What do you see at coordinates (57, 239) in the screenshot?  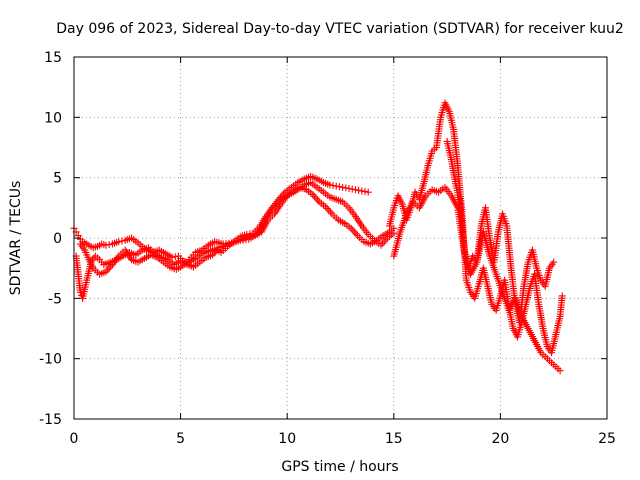 I see `y-tick-label: 0` at bounding box center [57, 239].